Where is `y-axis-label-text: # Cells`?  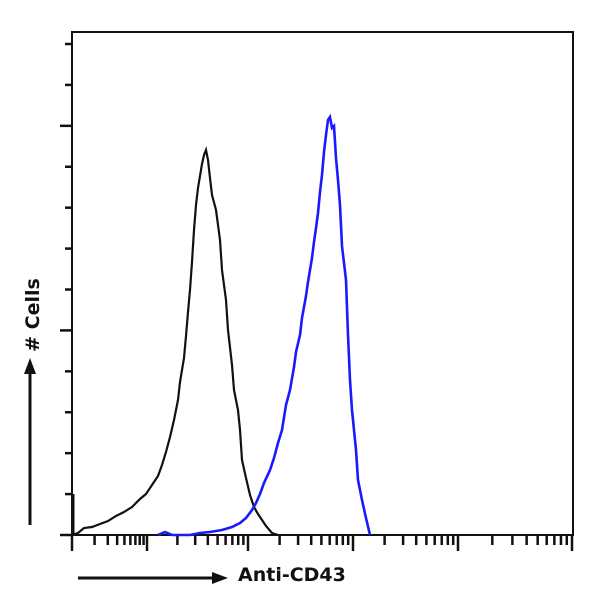
y-axis-label-text: # Cells is located at coordinates (33, 315).